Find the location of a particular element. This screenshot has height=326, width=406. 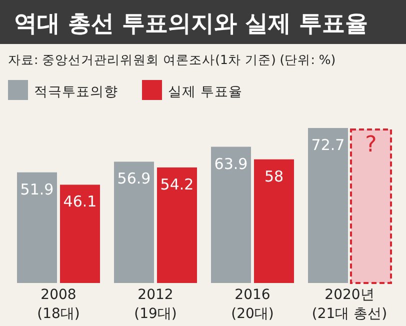

x-tick-label: 2012 (19대) is located at coordinates (155, 304).